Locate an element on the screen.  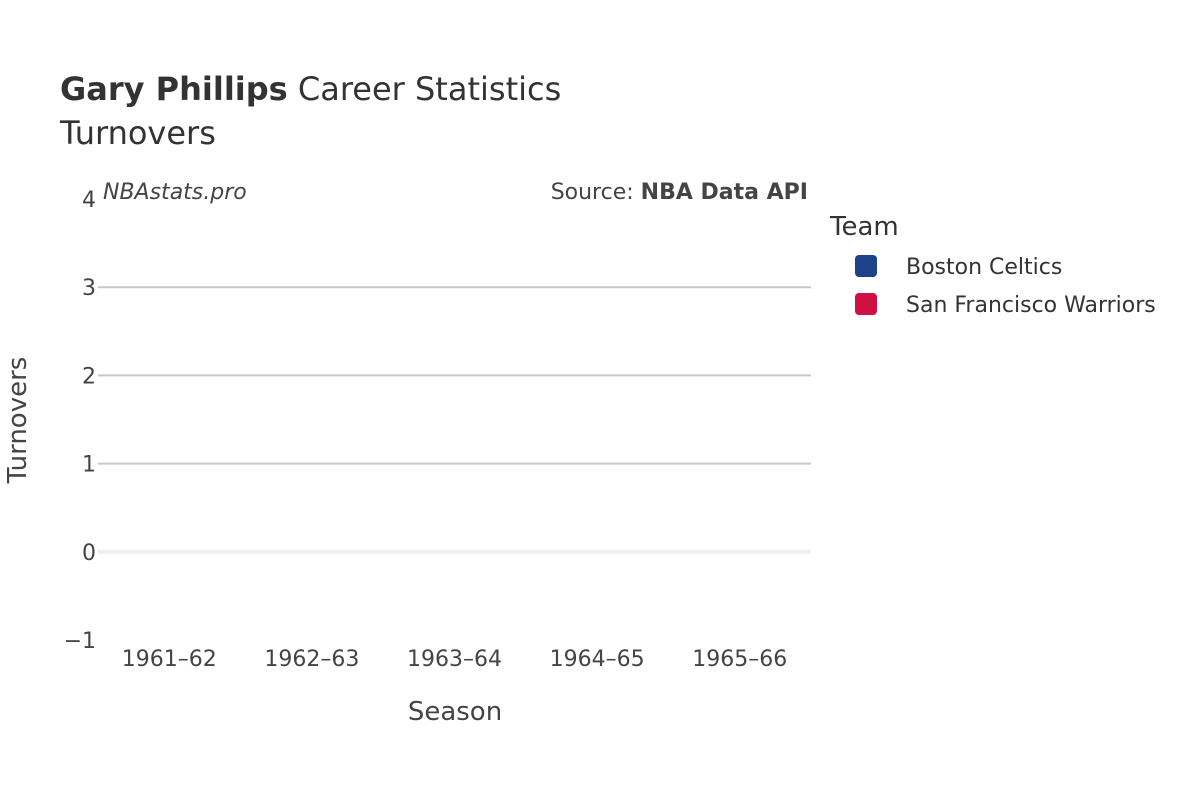
x-tick-label: 1962–63 is located at coordinates (311, 659).